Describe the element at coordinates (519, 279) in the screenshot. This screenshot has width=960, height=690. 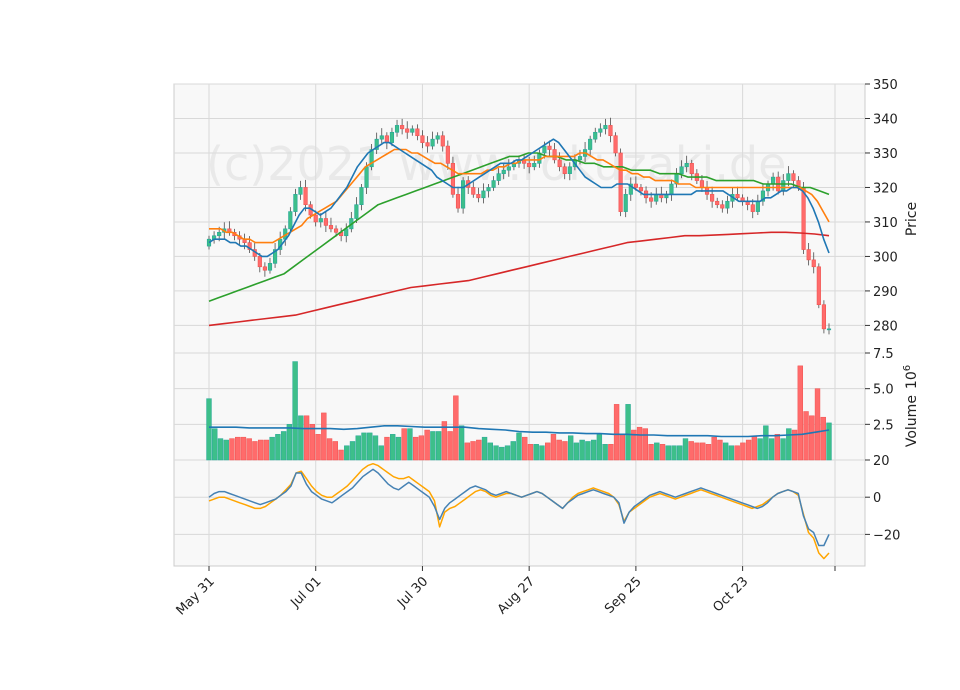
I see `ma-long-line` at that location.